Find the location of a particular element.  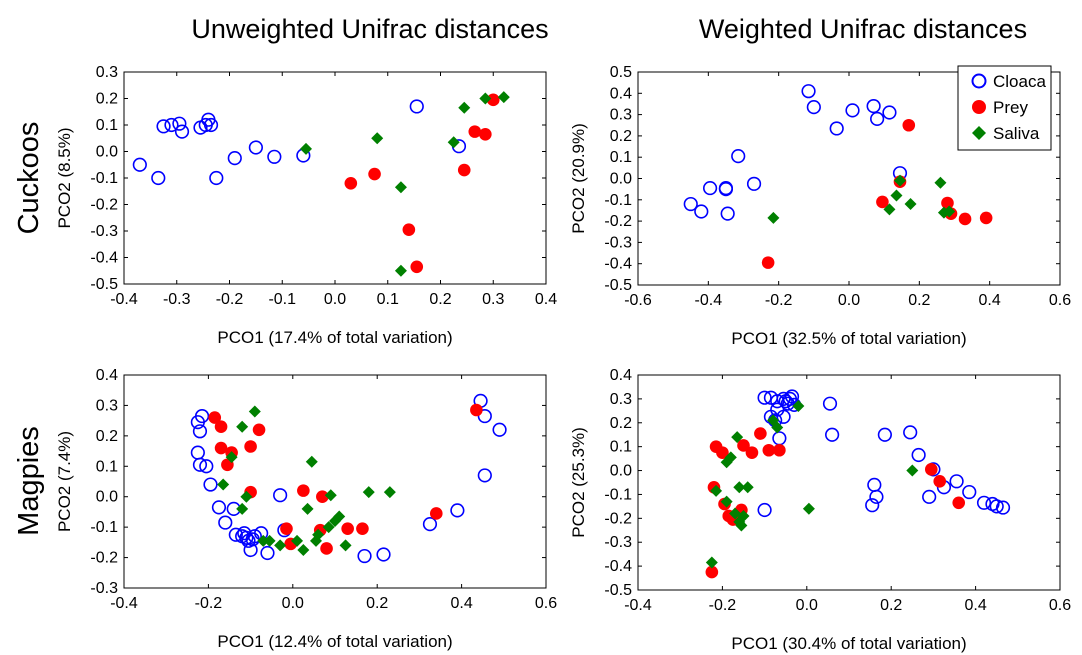

legend-marker-saliva is located at coordinates (979, 133).